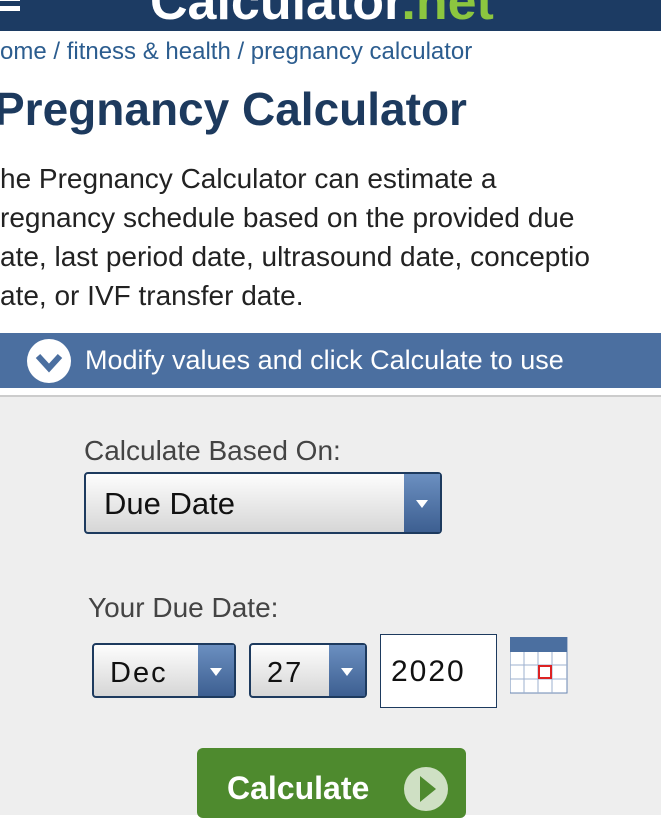 The image size is (661, 818). Describe the element at coordinates (285, 673) in the screenshot. I see `select-value: 27` at that location.